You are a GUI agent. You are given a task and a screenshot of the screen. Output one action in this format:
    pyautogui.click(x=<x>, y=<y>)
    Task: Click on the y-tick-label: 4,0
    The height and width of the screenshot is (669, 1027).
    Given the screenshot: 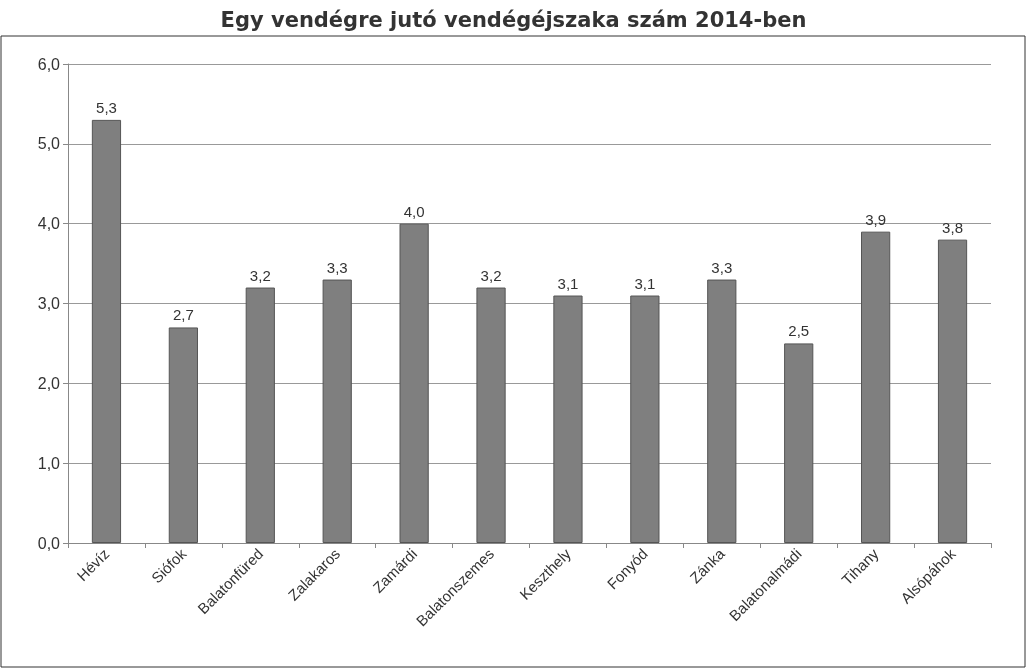 What is the action you would take?
    pyautogui.click(x=49, y=224)
    